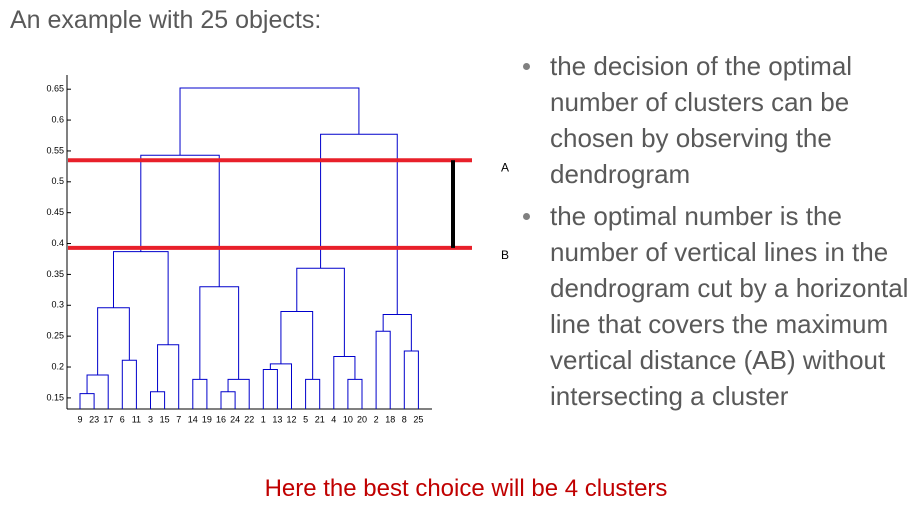  What do you see at coordinates (362, 419) in the screenshot?
I see `leaf-label: 20` at bounding box center [362, 419].